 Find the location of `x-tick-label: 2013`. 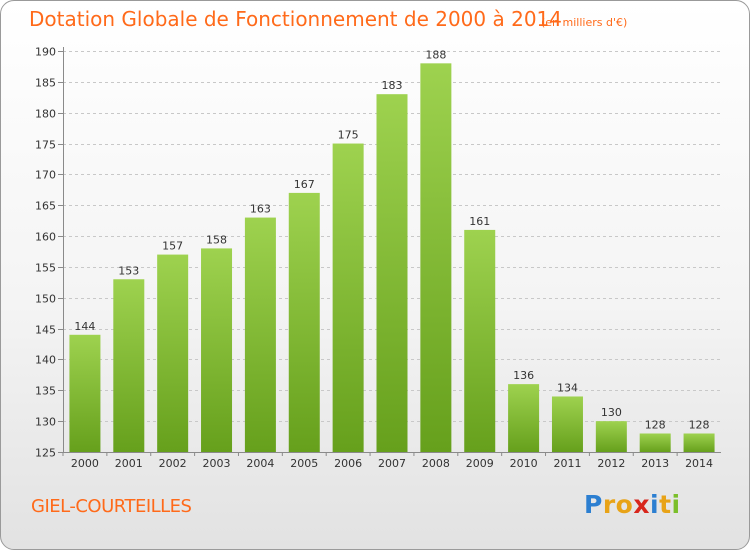

x-tick-label: 2013 is located at coordinates (655, 463).